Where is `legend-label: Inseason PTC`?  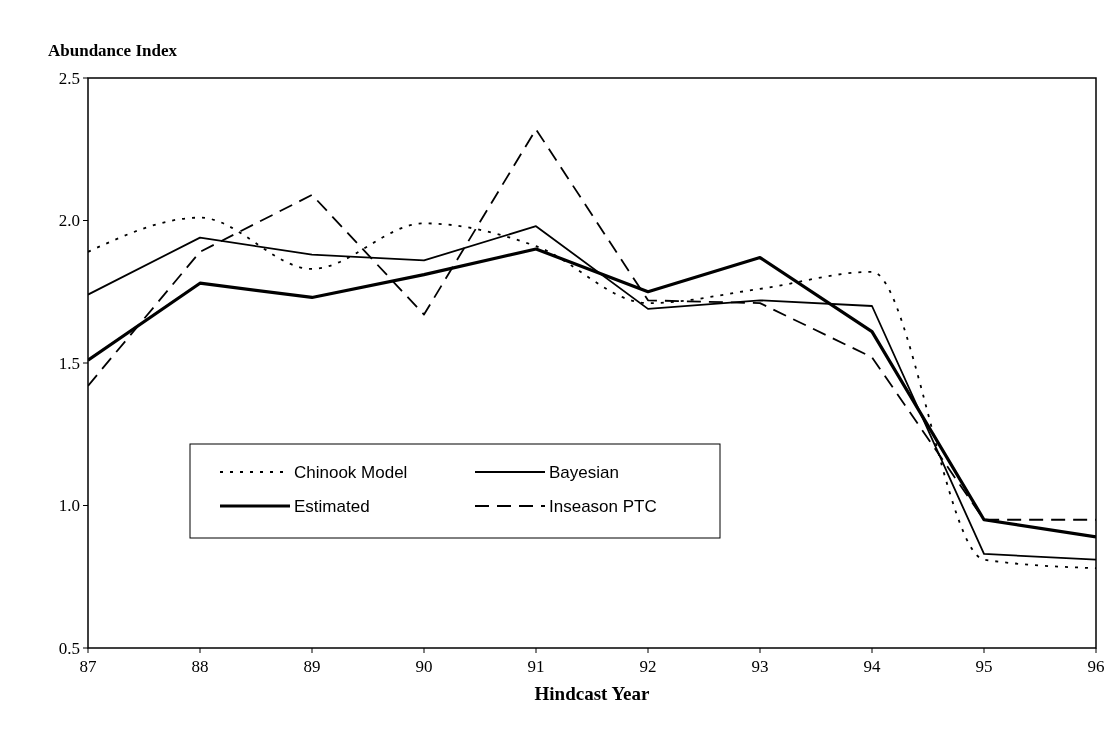
legend-label: Inseason PTC is located at coordinates (603, 506).